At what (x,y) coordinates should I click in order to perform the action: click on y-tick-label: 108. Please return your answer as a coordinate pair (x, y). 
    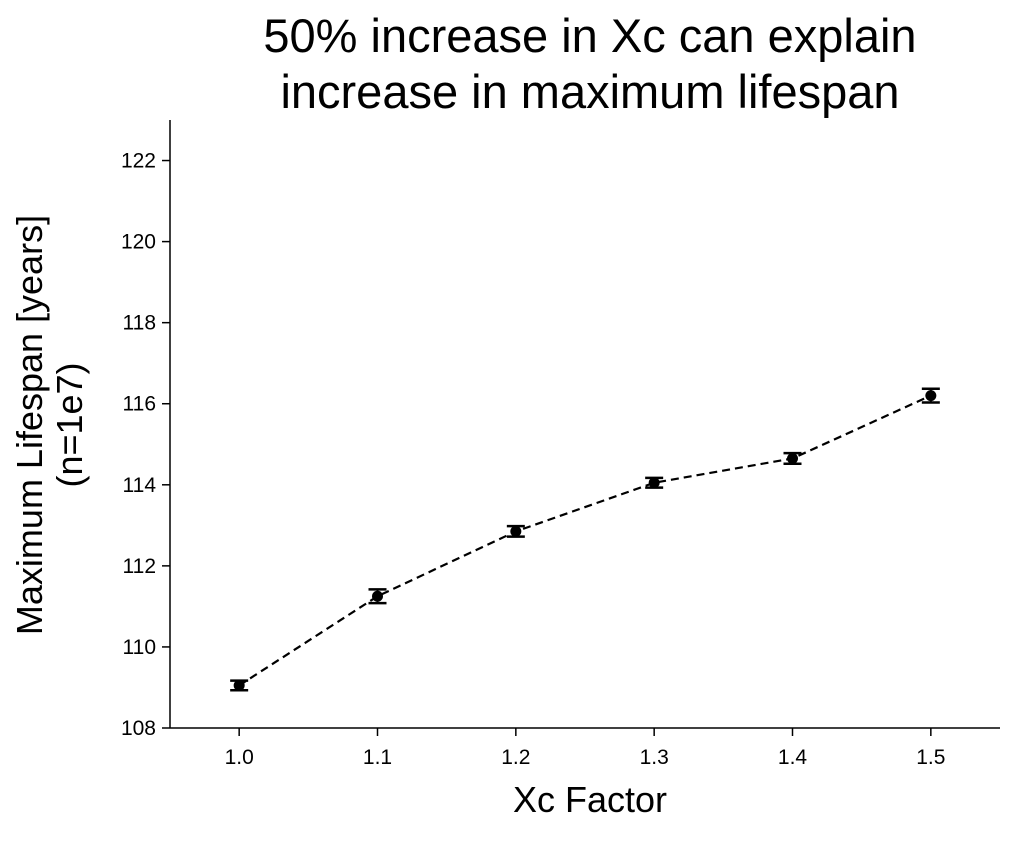
    Looking at the image, I should click on (138, 728).